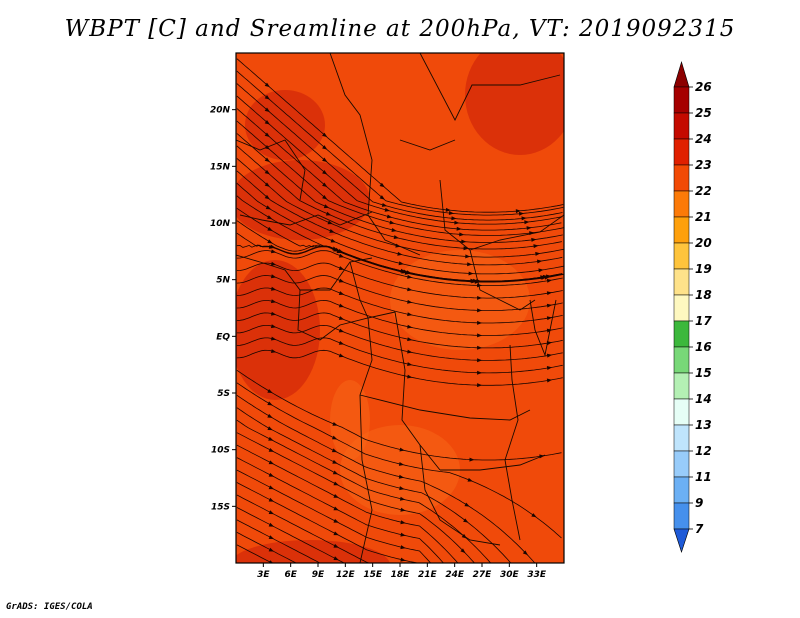  I want to click on colorbar-label: 26, so click(703, 87).